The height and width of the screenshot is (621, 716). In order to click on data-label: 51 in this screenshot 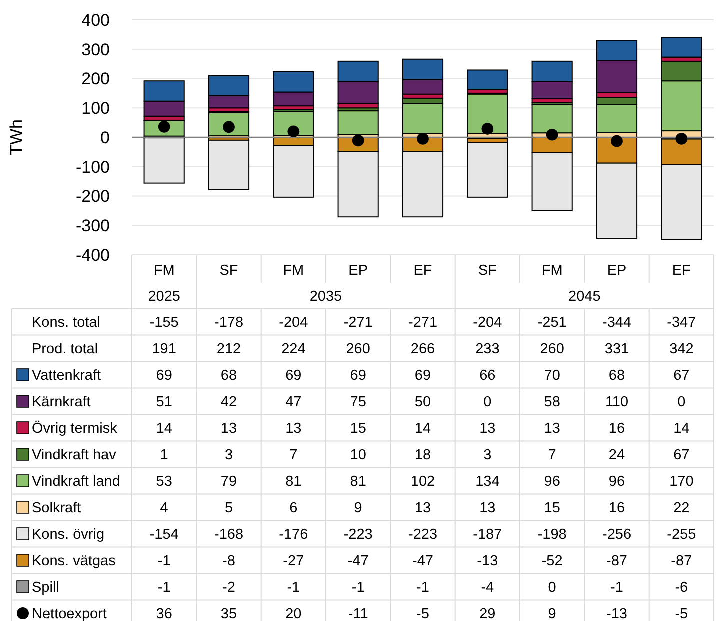, I will do `click(164, 402)`.